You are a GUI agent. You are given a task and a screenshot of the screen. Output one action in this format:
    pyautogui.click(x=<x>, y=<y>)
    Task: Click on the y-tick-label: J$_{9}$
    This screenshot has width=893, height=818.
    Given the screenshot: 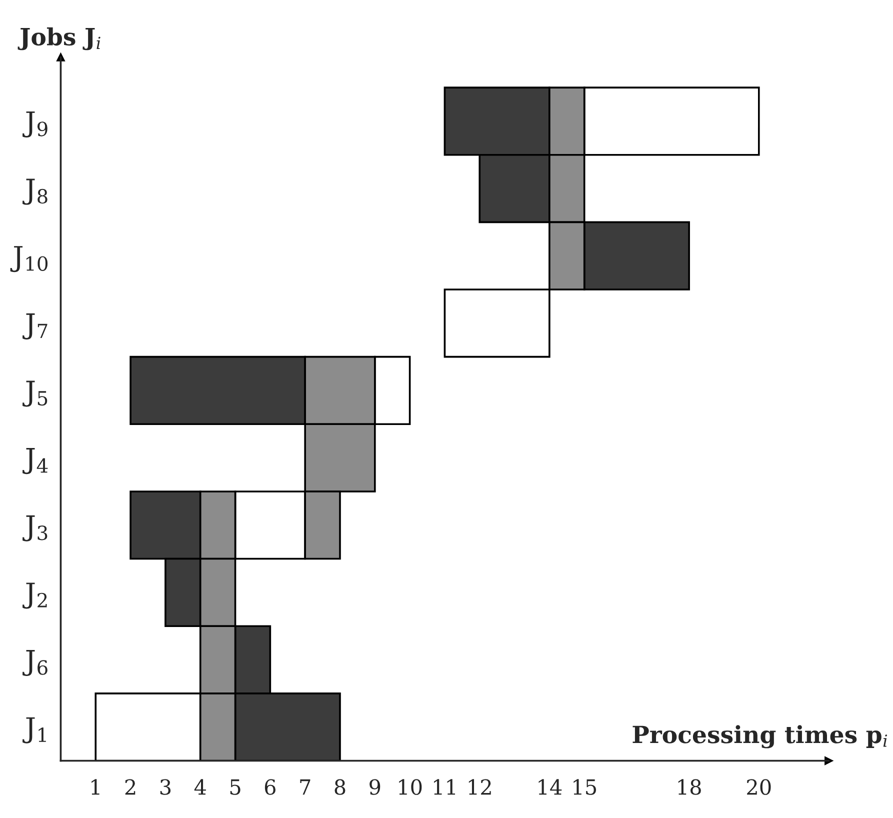 What is the action you would take?
    pyautogui.click(x=35, y=124)
    